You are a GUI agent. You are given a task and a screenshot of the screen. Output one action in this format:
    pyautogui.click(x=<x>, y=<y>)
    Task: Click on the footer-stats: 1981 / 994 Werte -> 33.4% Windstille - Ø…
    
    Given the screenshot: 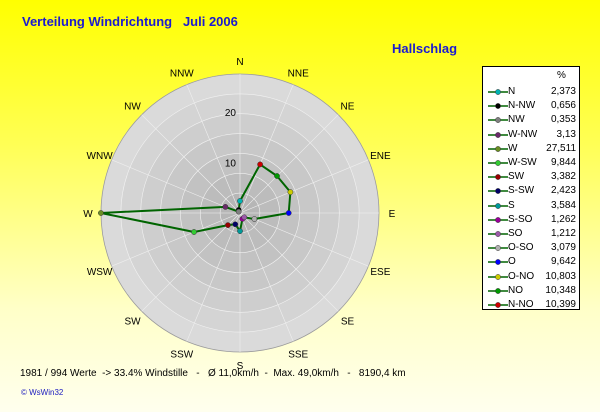 What is the action you would take?
    pyautogui.click(x=213, y=373)
    